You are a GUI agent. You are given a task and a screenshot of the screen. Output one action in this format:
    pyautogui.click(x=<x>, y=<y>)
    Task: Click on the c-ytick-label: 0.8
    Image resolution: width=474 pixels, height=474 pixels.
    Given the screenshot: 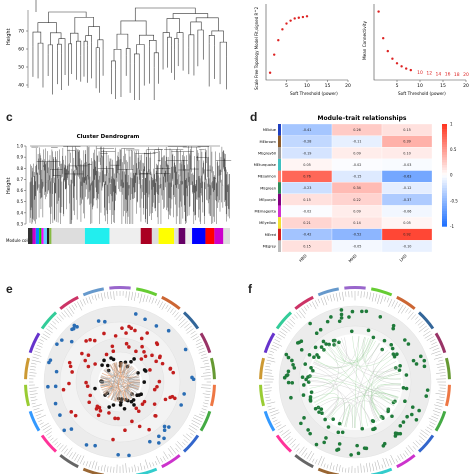 What is the action you would take?
    pyautogui.click(x=20, y=168)
    